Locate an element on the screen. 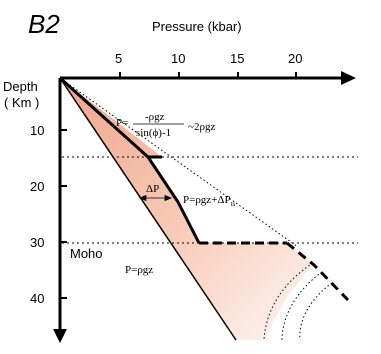  y-tick-label-40: 40 is located at coordinates (37, 298).